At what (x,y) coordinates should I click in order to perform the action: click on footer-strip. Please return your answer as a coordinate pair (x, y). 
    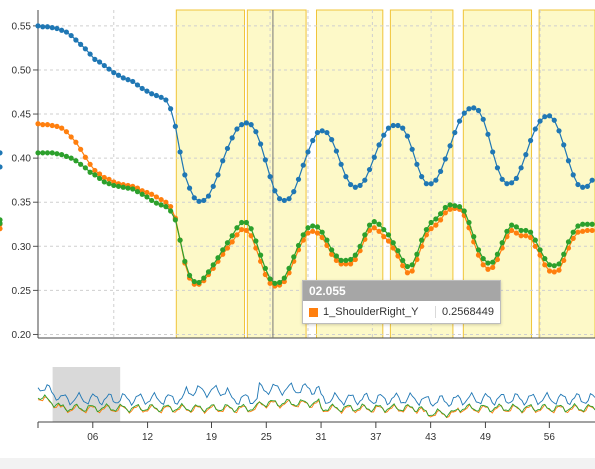
    Looking at the image, I should click on (297, 463).